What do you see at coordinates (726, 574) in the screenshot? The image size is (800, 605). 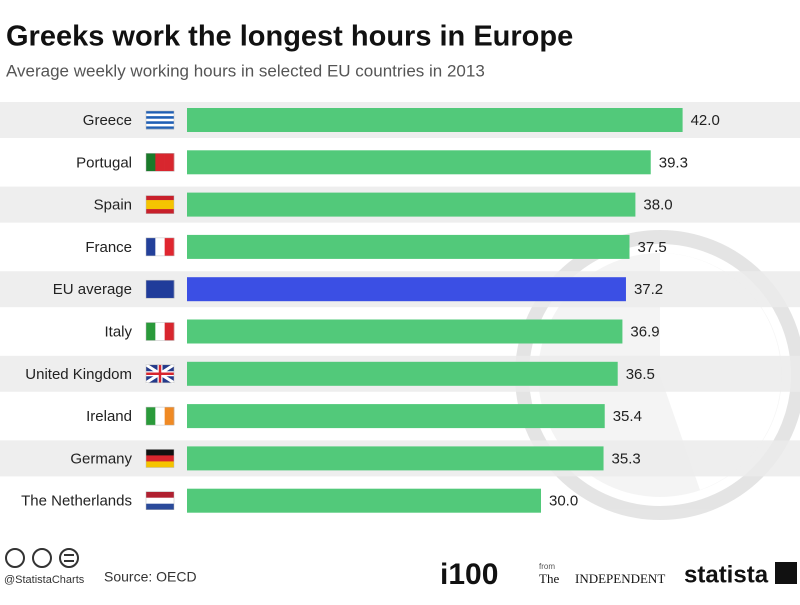 I see `statista-logo: statista` at bounding box center [726, 574].